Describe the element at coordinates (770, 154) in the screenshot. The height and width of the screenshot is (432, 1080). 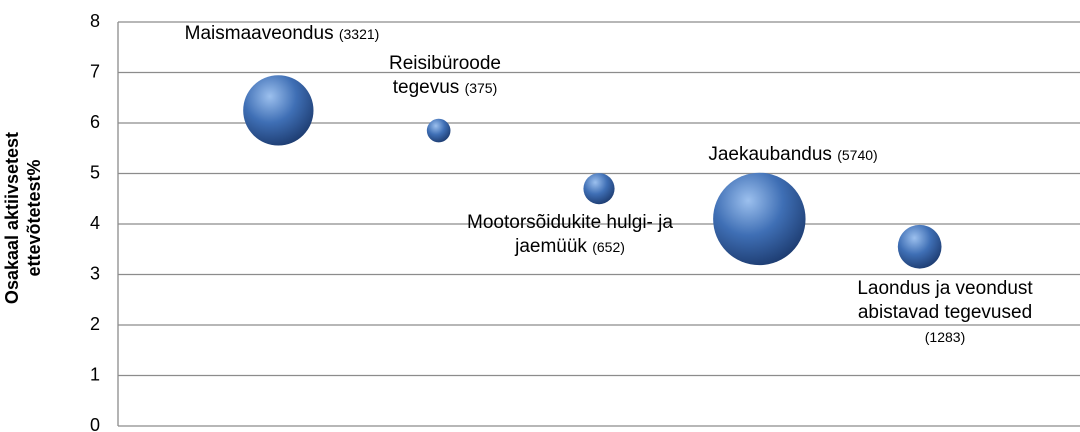
I see `bubble-name: Jaekaubandus` at that location.